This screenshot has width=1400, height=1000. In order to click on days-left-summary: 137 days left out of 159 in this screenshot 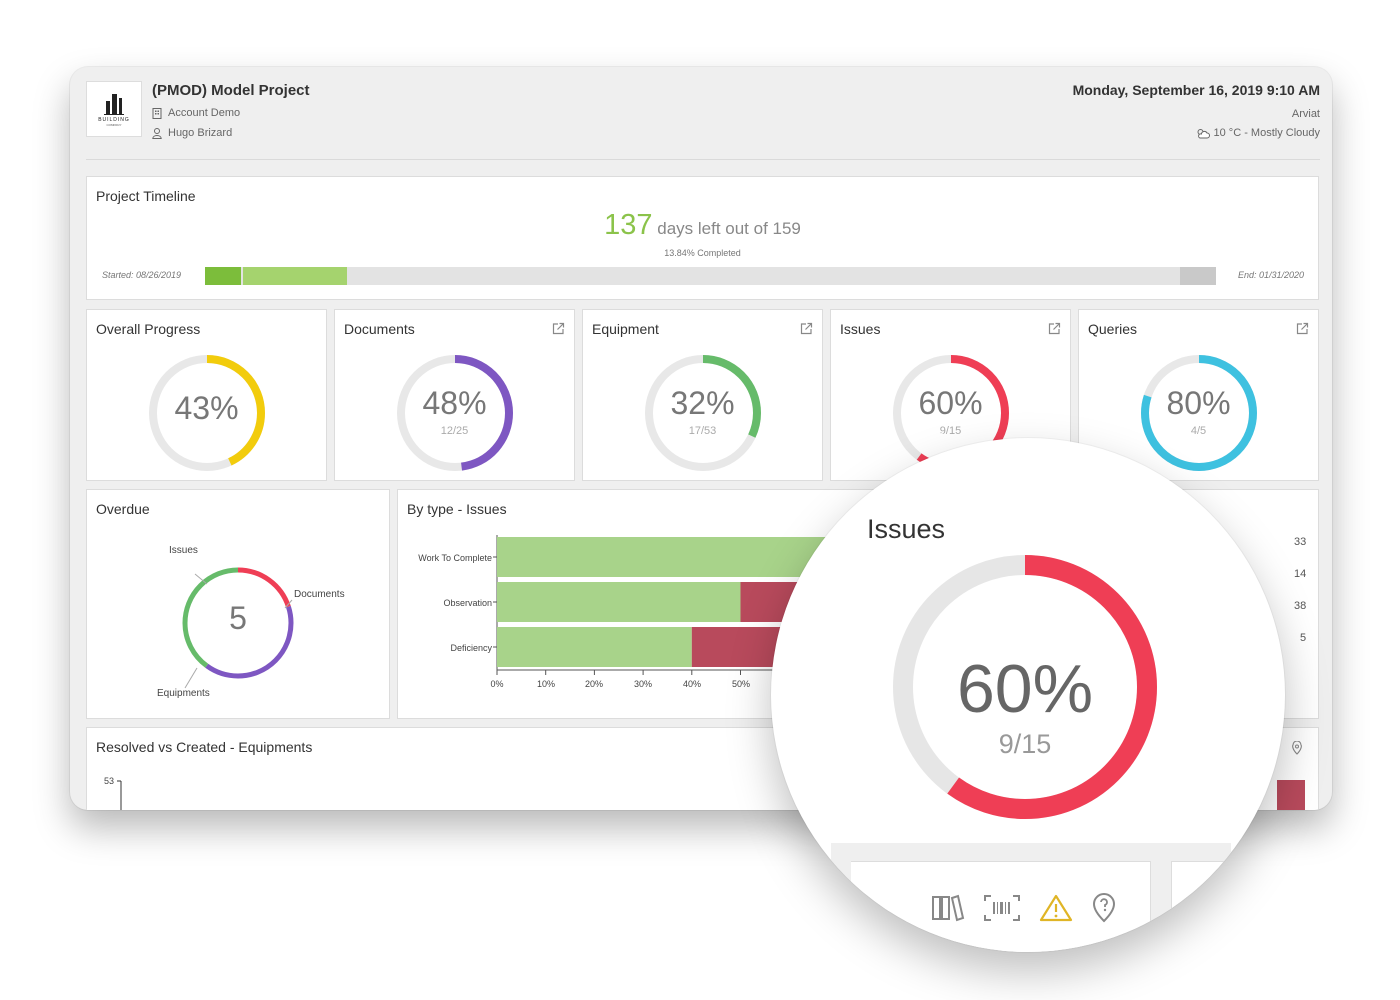, I will do `click(702, 225)`.